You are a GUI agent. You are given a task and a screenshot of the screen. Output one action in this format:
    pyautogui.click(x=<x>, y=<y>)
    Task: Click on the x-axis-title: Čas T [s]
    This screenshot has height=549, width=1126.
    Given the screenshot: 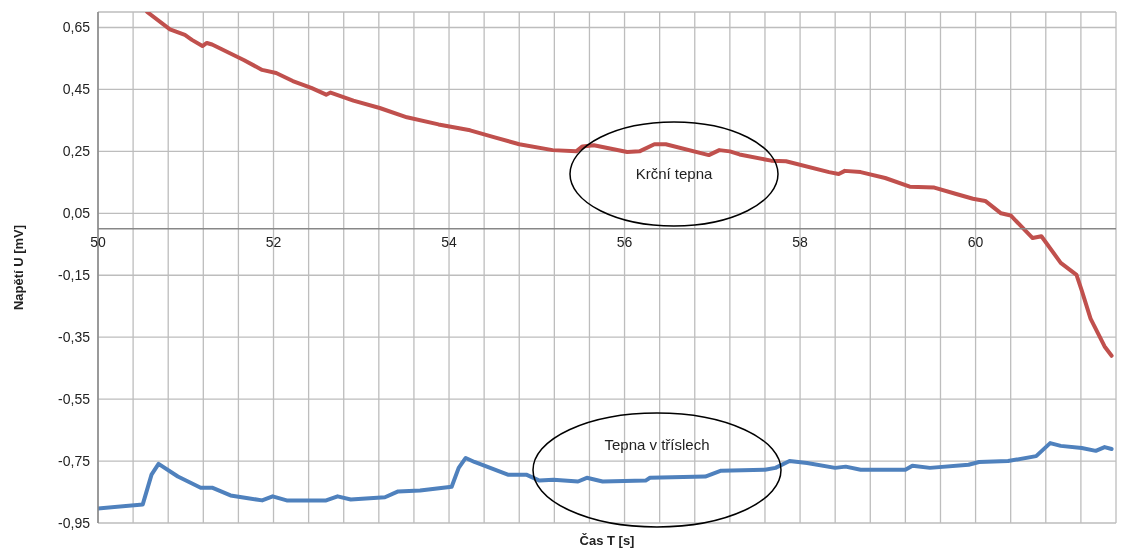 What is the action you would take?
    pyautogui.click(x=607, y=540)
    